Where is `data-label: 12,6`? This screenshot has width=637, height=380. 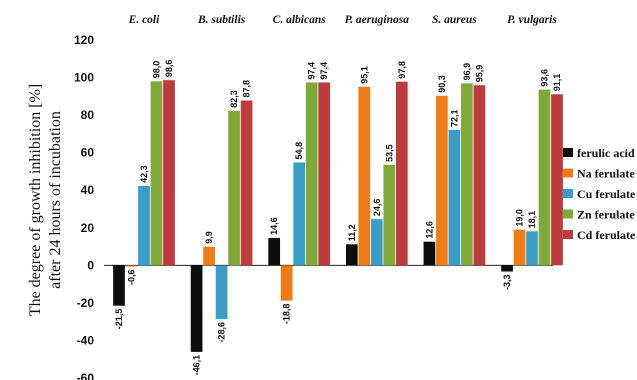
data-label: 12,6 is located at coordinates (429, 230).